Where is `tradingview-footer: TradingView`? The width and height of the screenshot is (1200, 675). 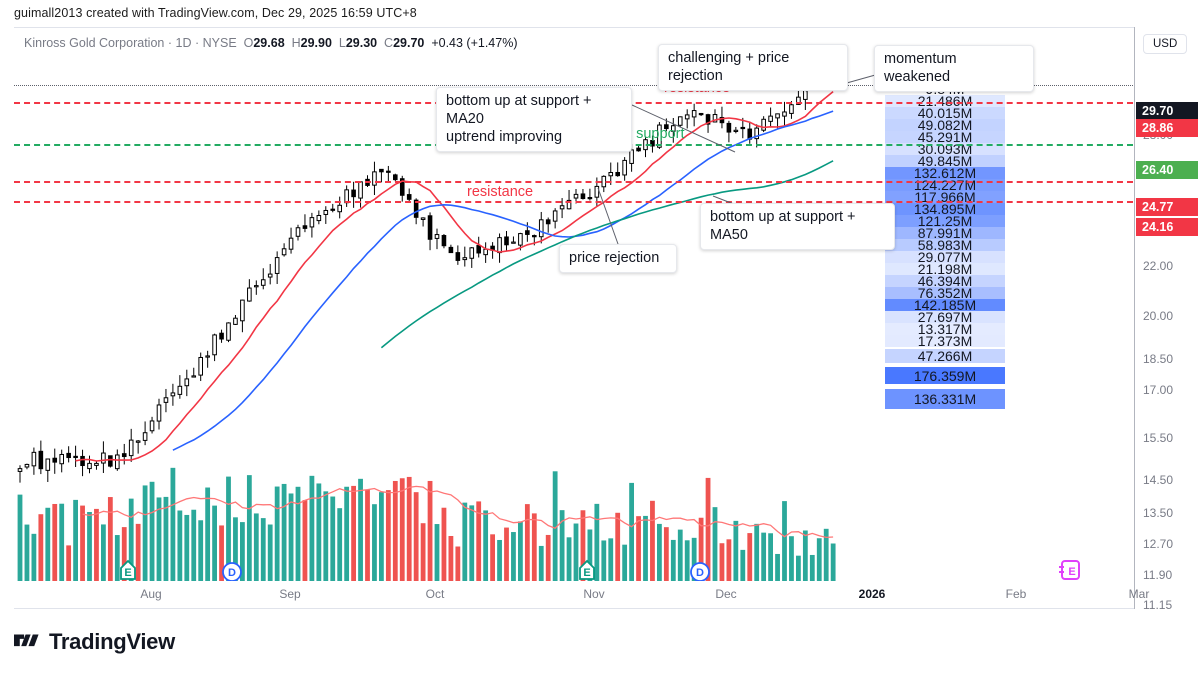
tradingview-footer: TradingView is located at coordinates (94, 642).